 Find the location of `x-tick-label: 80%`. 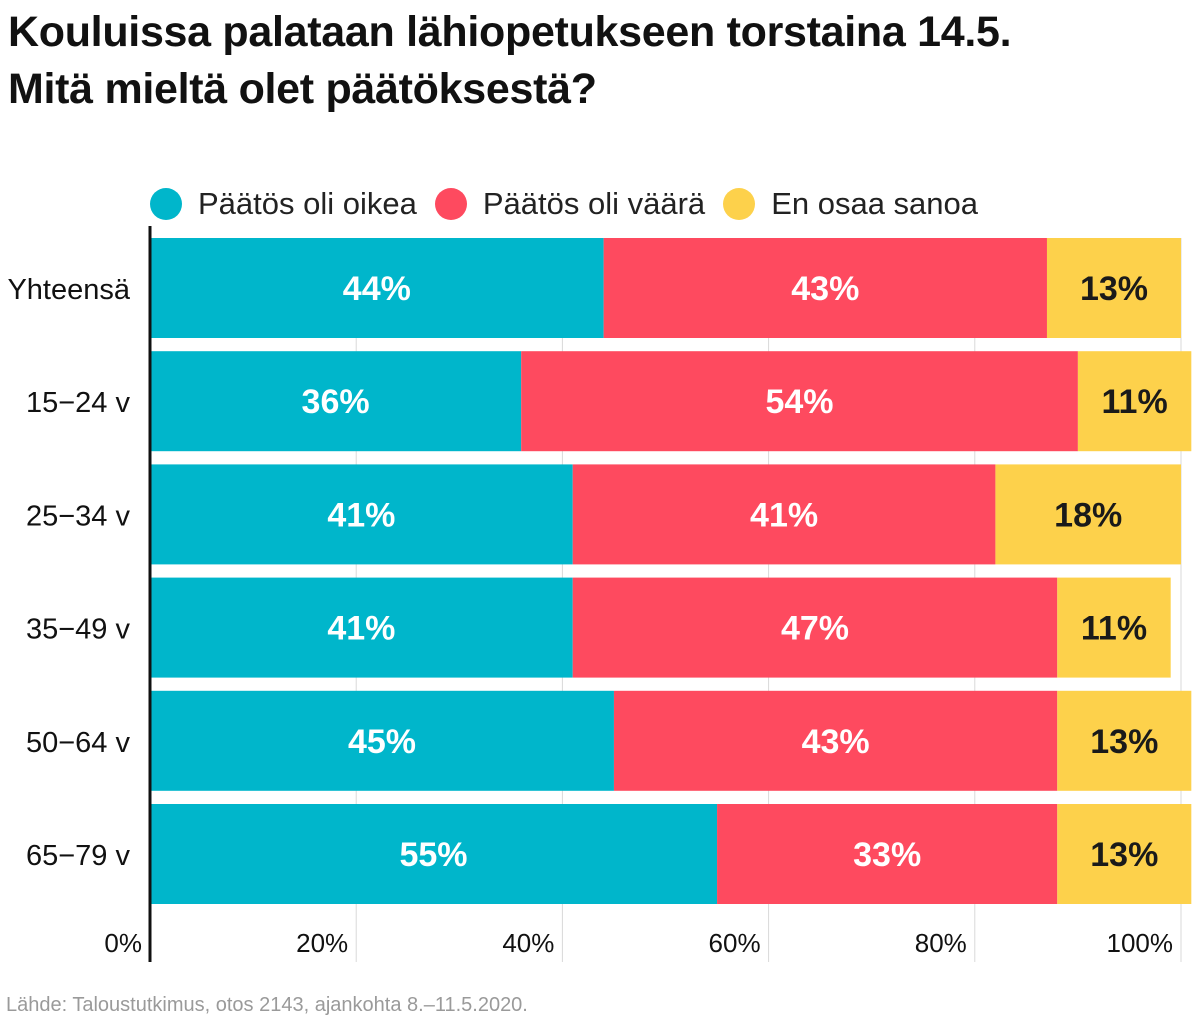

x-tick-label: 80% is located at coordinates (941, 943).